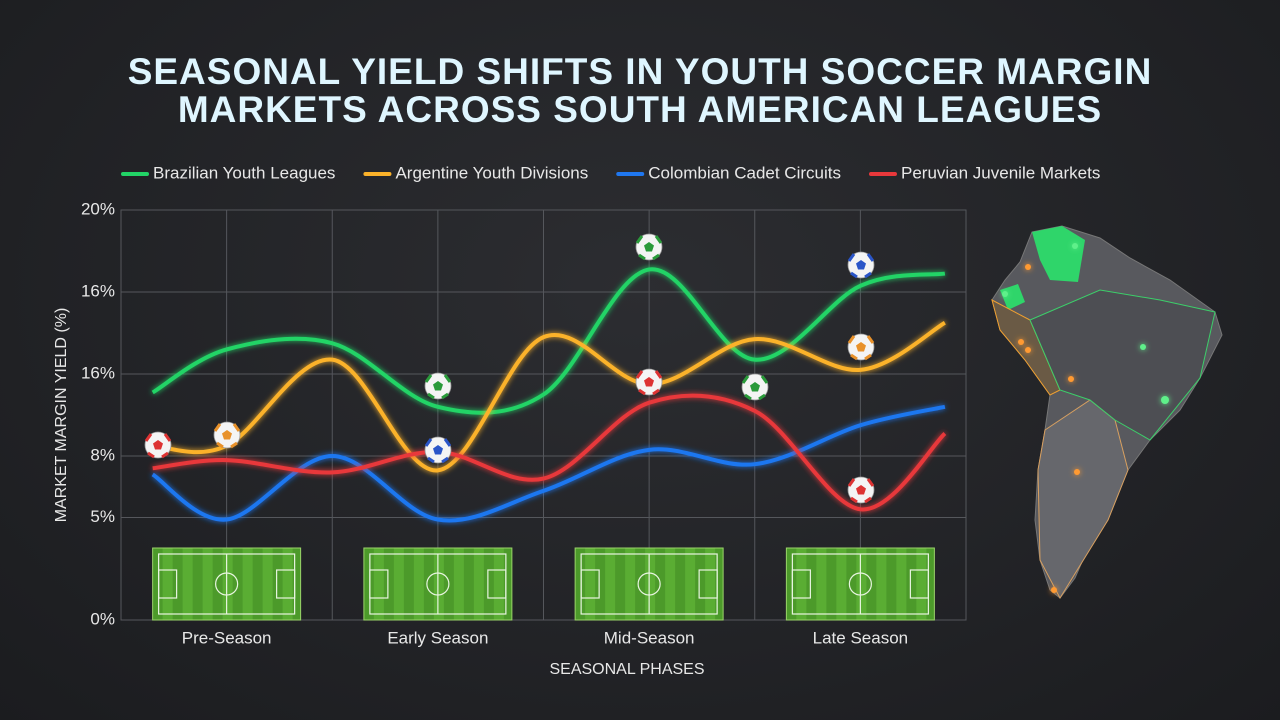 The width and height of the screenshot is (1280, 720). What do you see at coordinates (1107, 412) in the screenshot?
I see `map` at bounding box center [1107, 412].